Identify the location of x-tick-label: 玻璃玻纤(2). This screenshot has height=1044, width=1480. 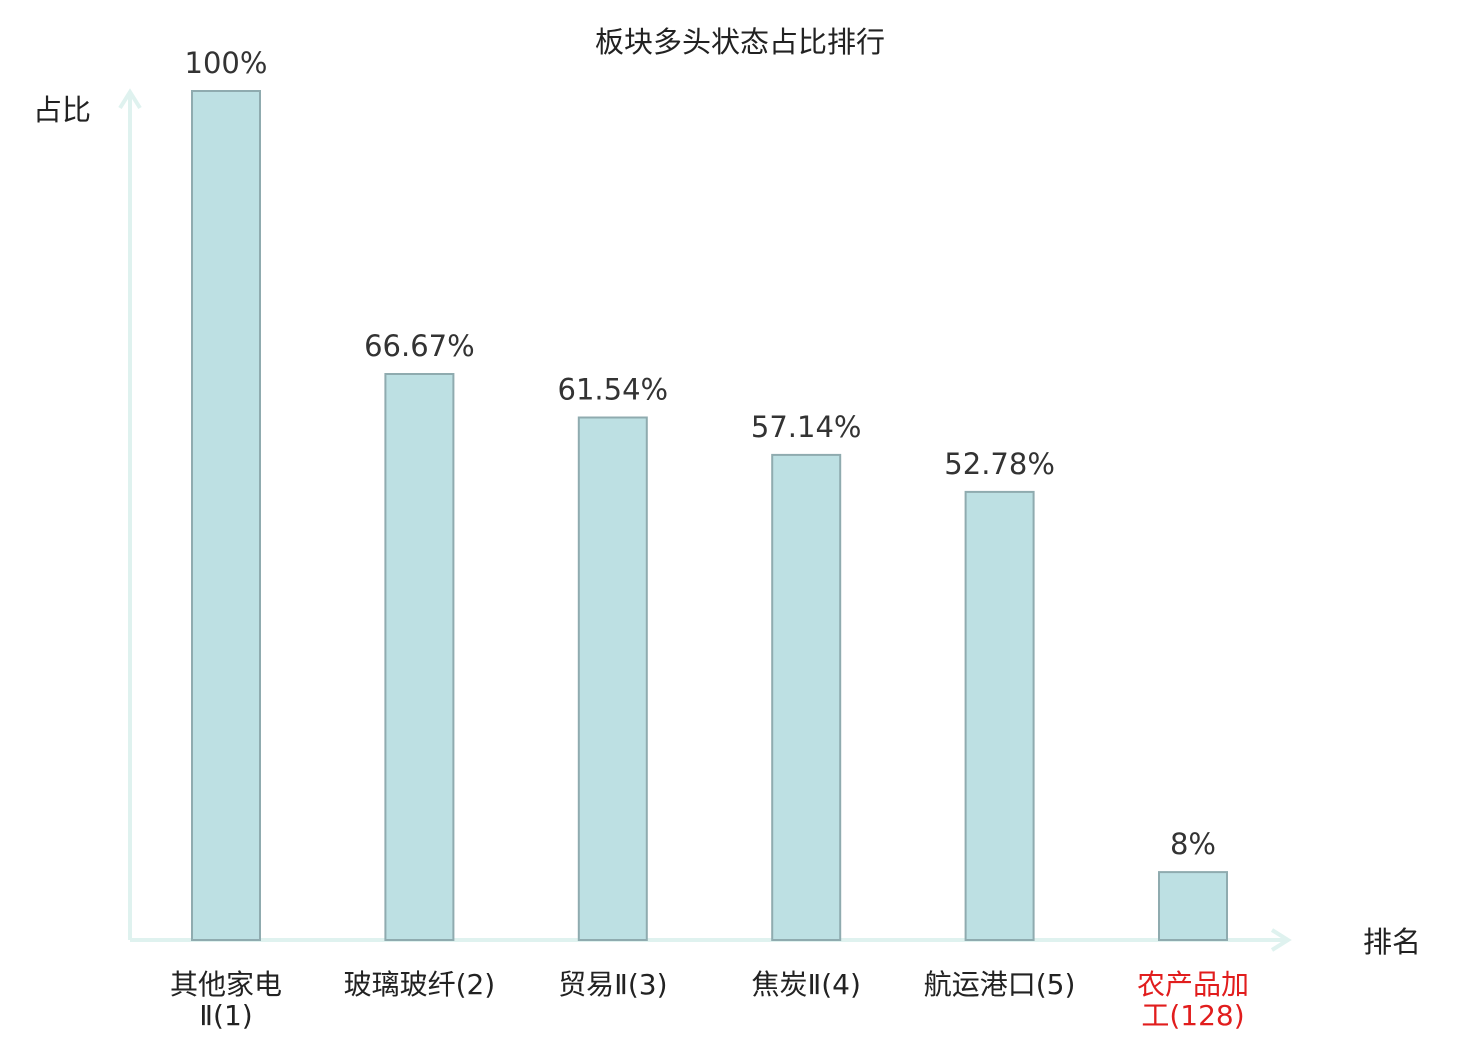
(420, 984).